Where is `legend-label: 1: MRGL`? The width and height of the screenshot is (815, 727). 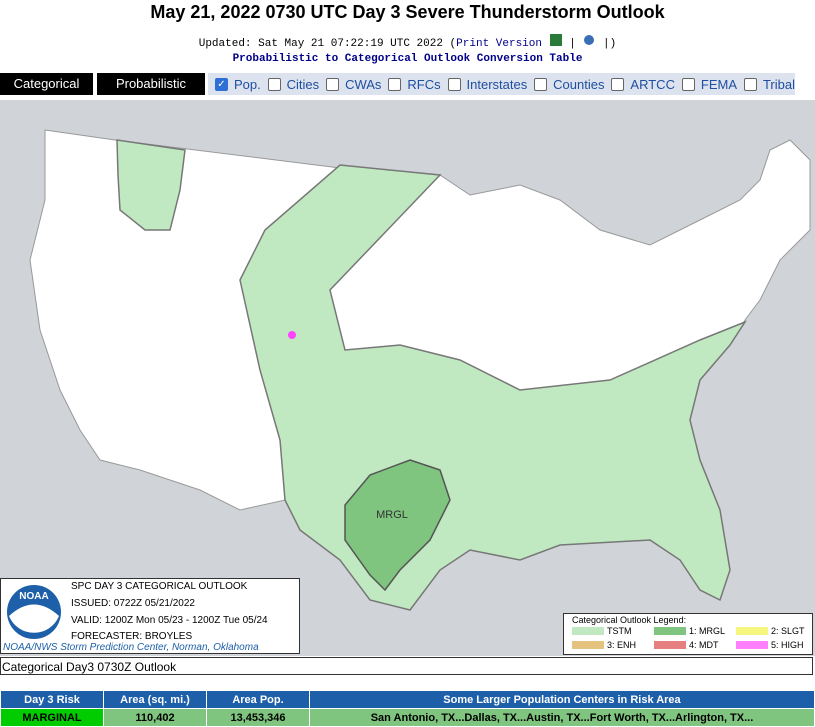
legend-label: 1: MRGL is located at coordinates (707, 631).